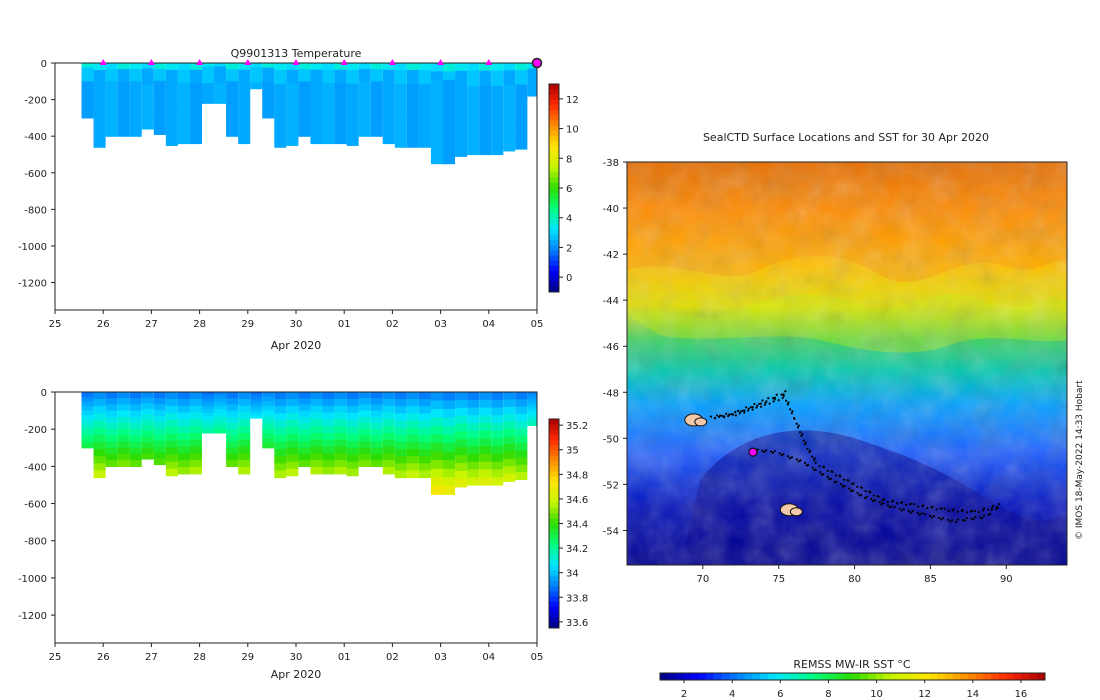 The width and height of the screenshot is (1100, 700). Describe the element at coordinates (852, 676) in the screenshot. I see `sst-colorbar-frame` at that location.